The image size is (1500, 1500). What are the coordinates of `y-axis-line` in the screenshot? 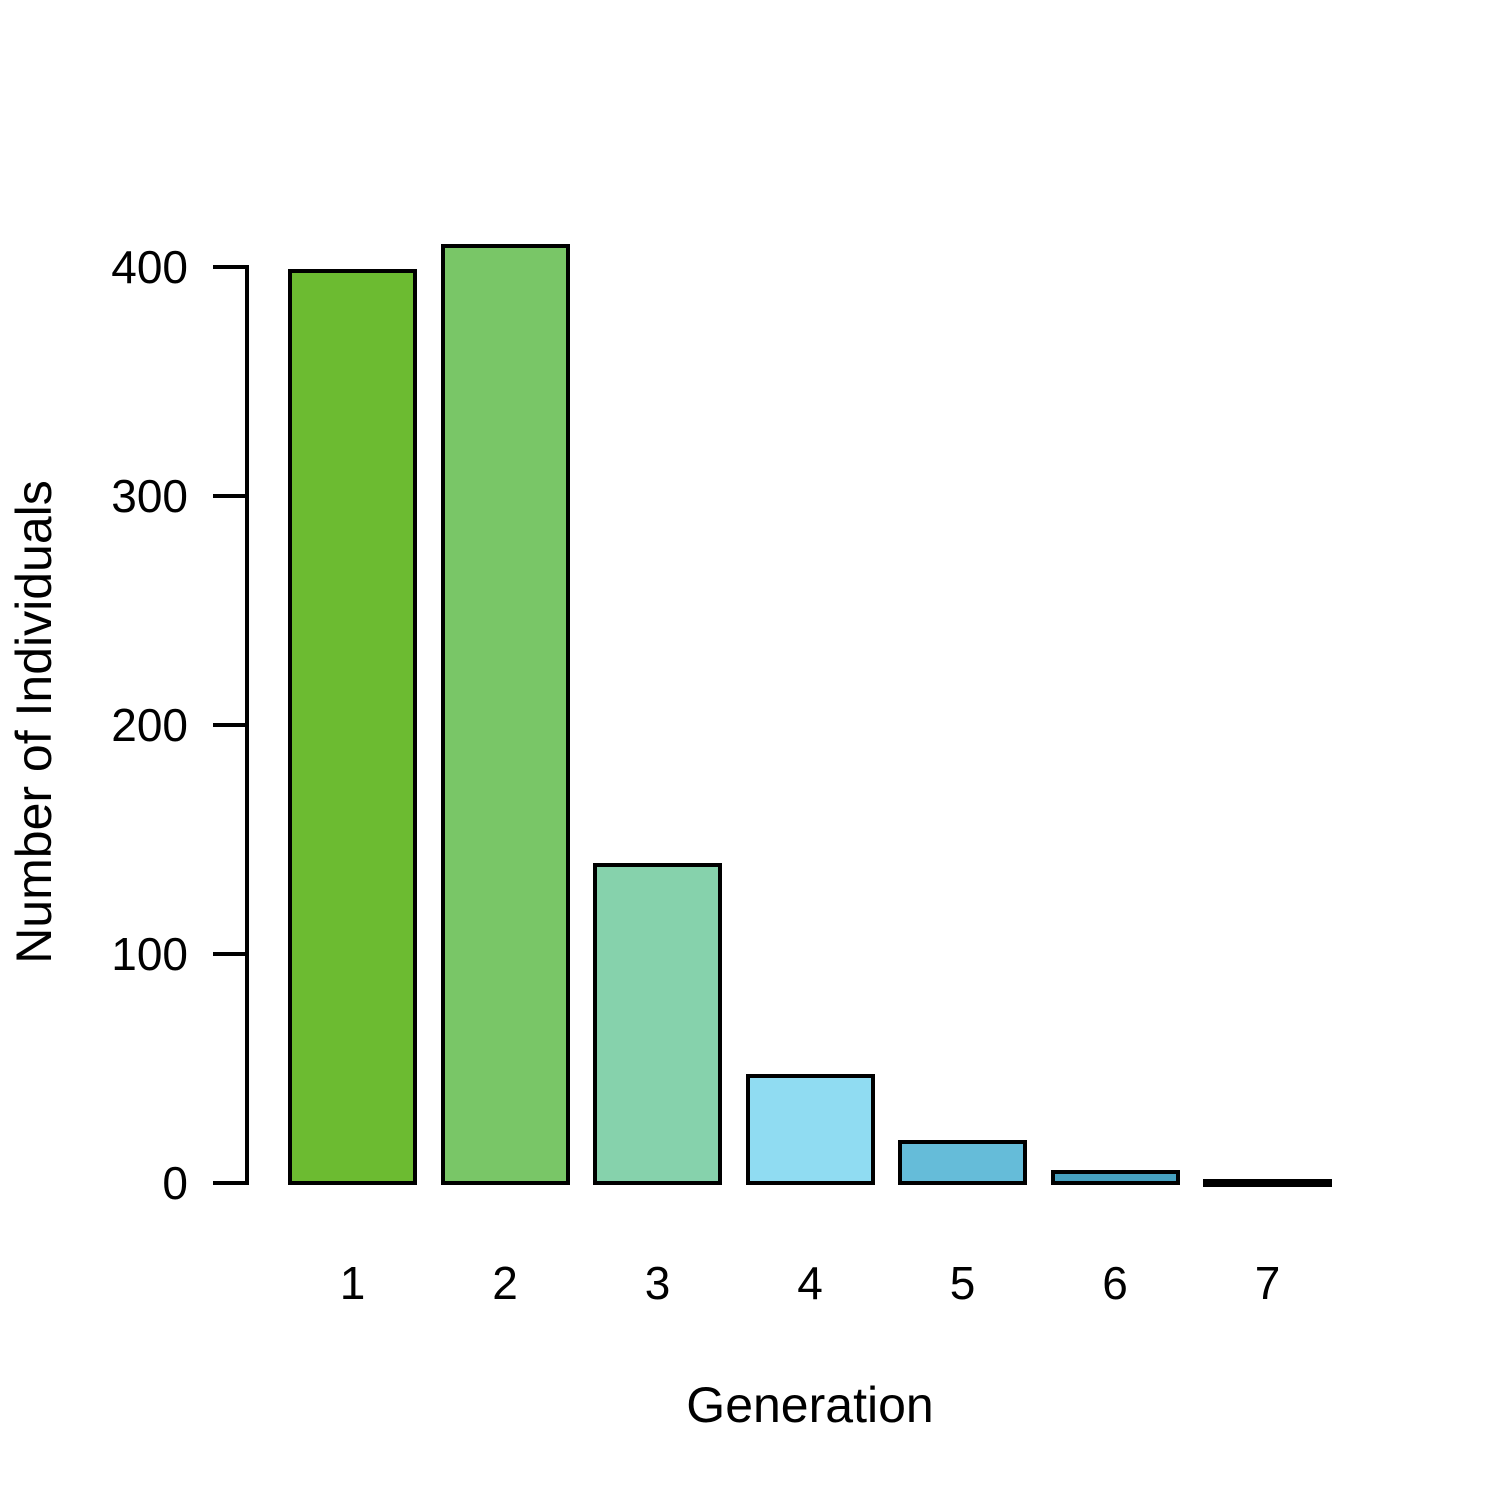 It's located at (247, 725).